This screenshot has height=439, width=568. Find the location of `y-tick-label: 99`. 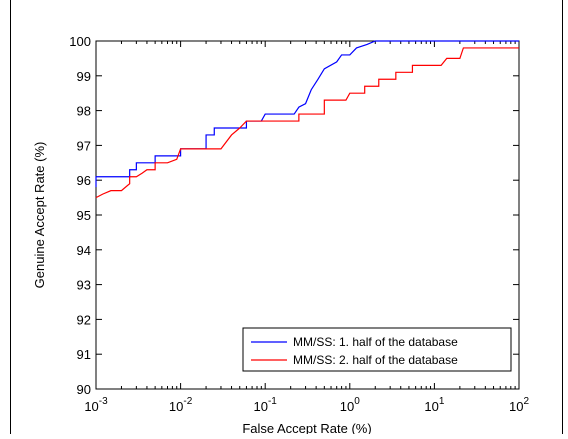

y-tick-label: 99 is located at coordinates (84, 76).